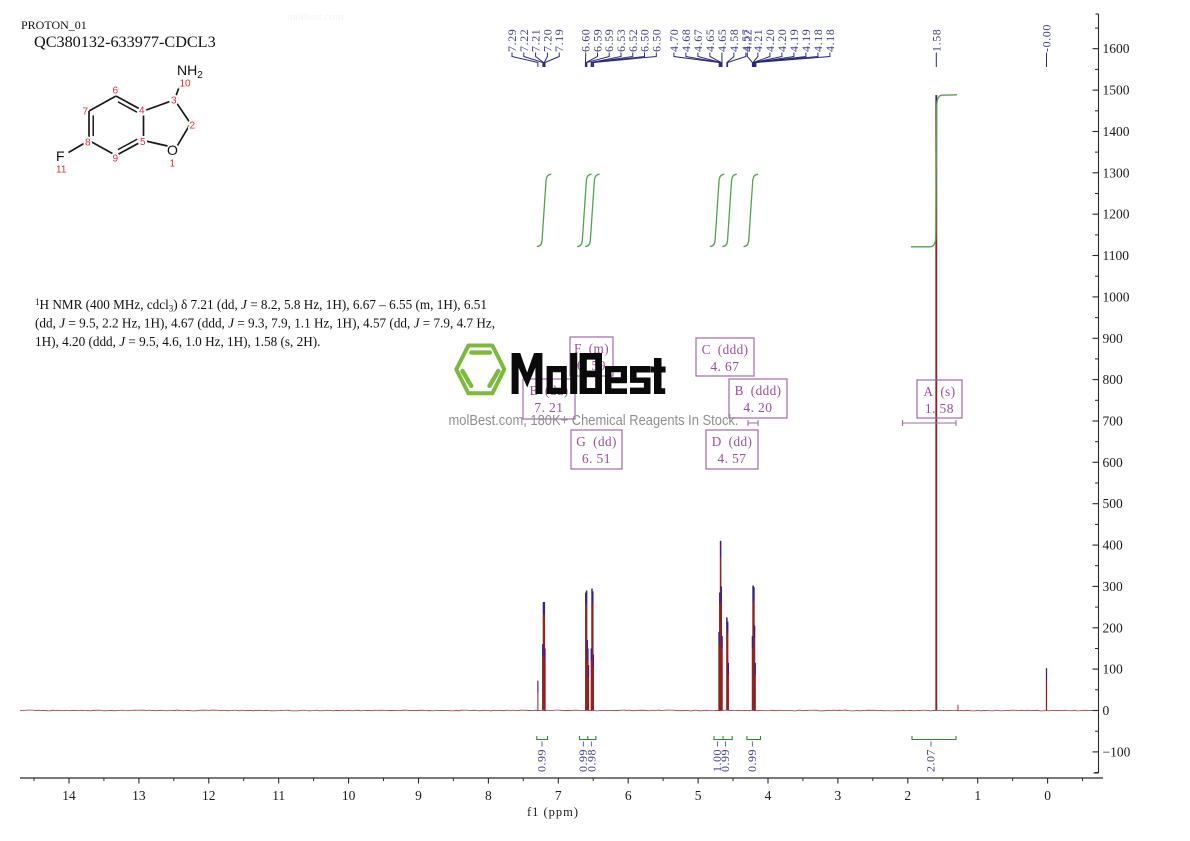 The width and height of the screenshot is (1190, 841). What do you see at coordinates (591, 760) in the screenshot?
I see `svg-text: 0.98` at bounding box center [591, 760].